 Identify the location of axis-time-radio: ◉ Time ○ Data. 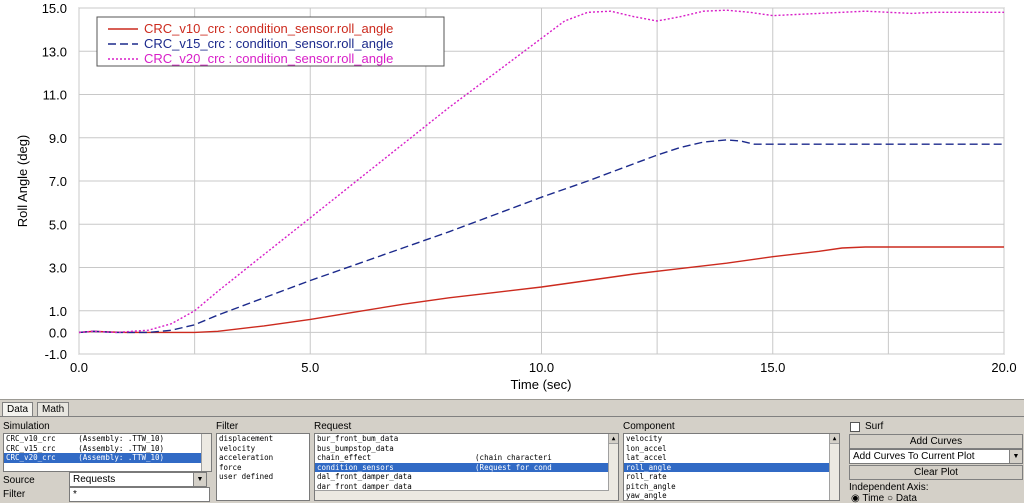
(884, 498).